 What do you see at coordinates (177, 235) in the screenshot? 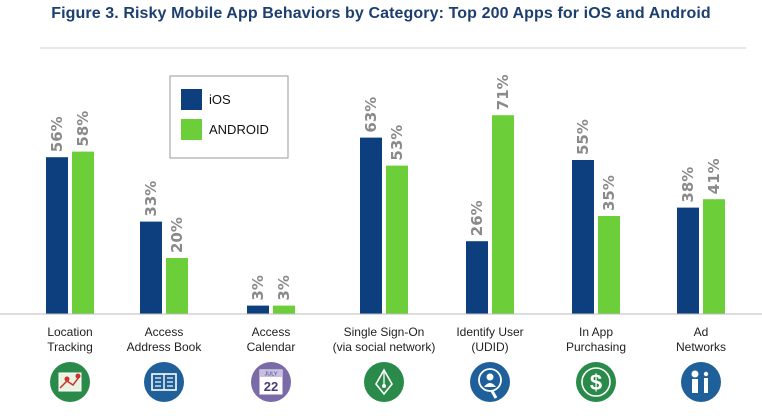
I see `data-label-android-1: 20%` at bounding box center [177, 235].